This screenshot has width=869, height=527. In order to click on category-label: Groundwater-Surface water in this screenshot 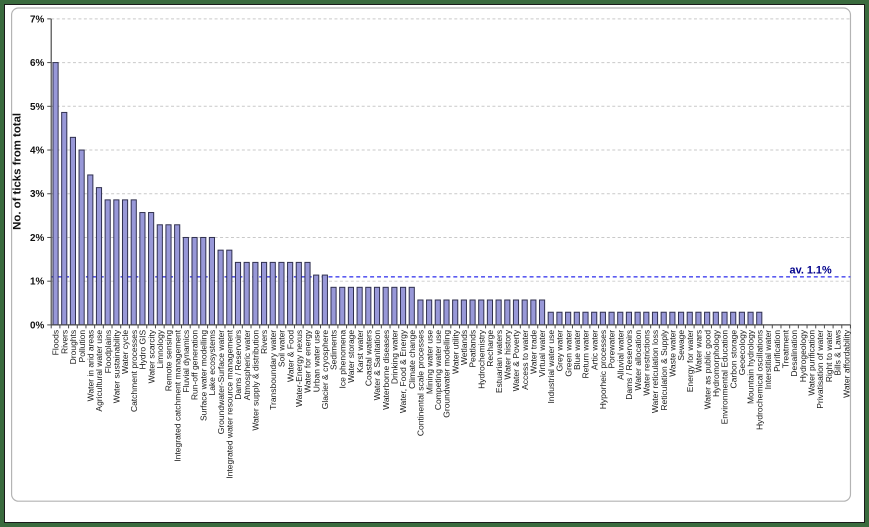, I will do `click(221, 382)`.